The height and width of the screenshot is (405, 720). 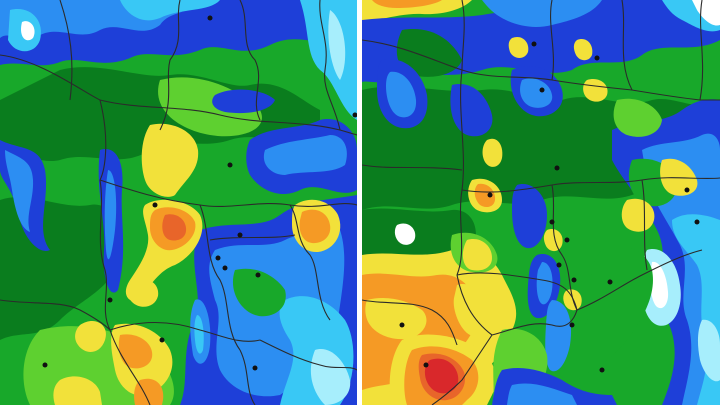 What do you see at coordinates (243, 101) in the screenshot?
I see `rain-patch-blue` at bounding box center [243, 101].